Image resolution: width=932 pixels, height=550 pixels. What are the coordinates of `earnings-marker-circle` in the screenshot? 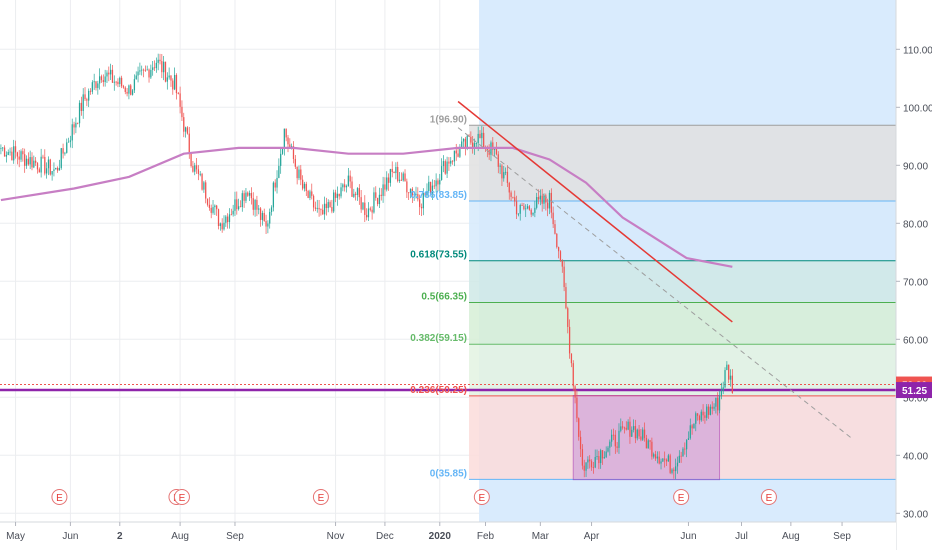 It's located at (681, 497).